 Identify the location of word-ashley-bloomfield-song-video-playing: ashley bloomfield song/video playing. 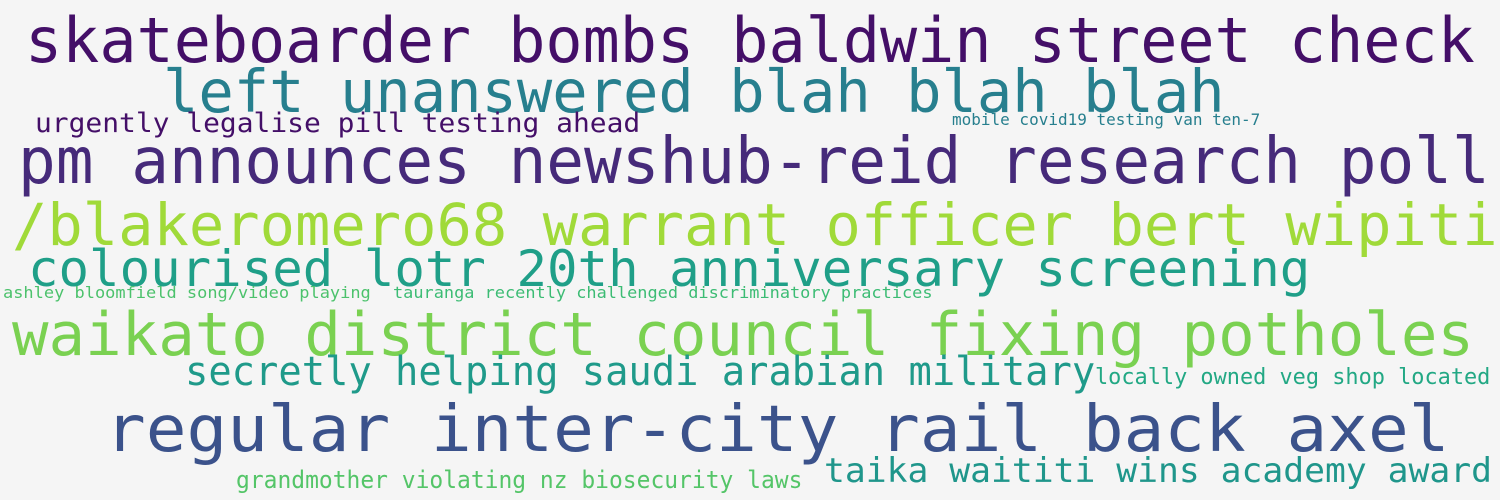
(187, 292).